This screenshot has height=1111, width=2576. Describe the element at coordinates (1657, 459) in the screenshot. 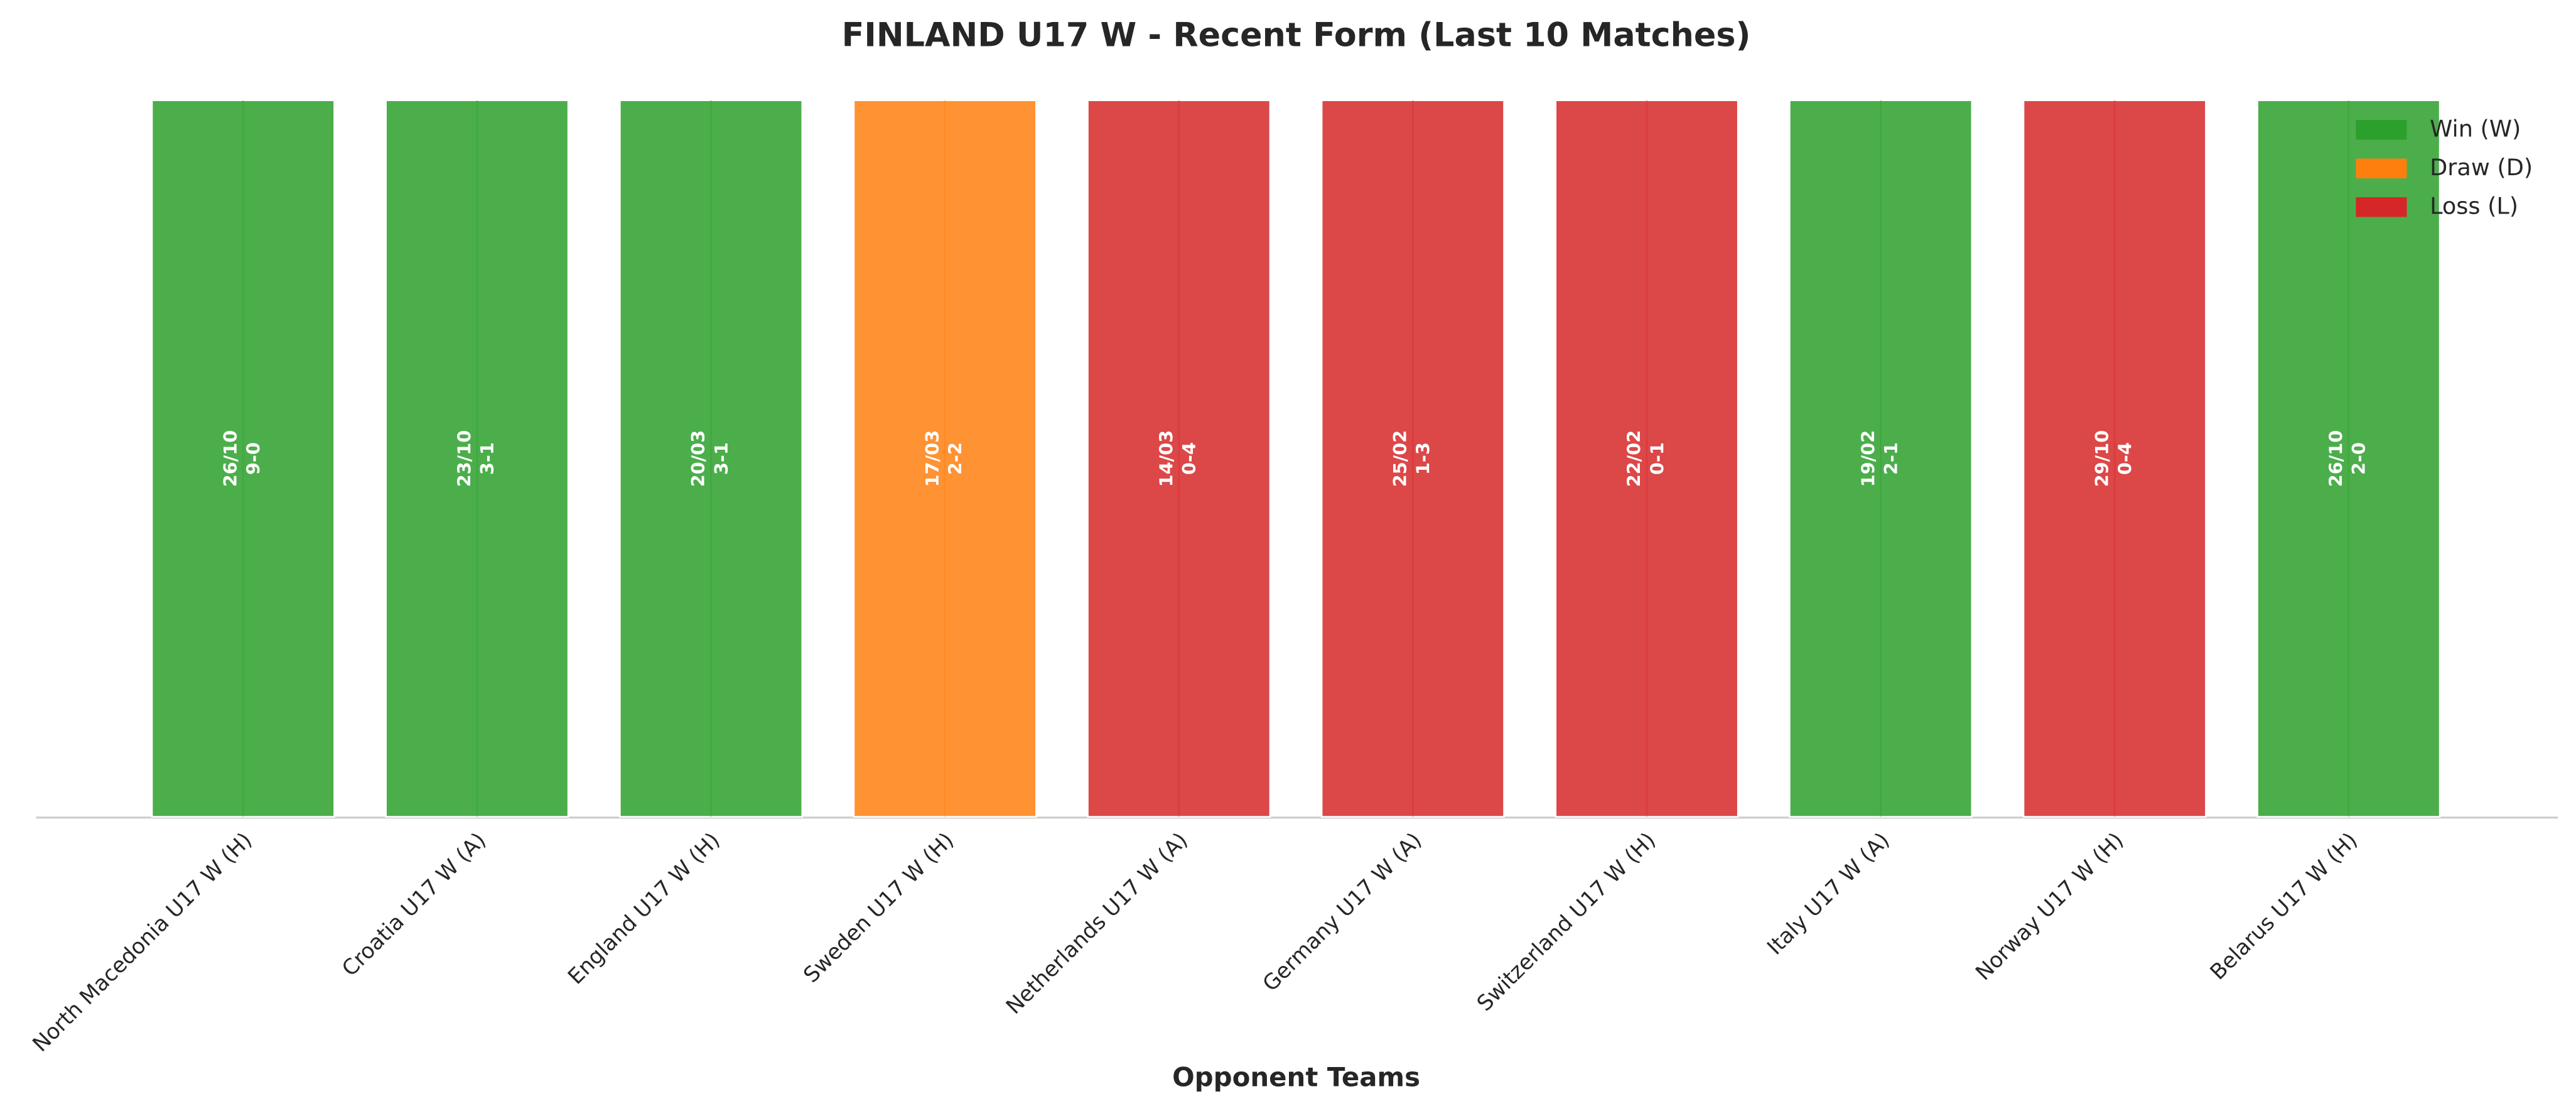

I see `bar-score-label: 0-1` at that location.